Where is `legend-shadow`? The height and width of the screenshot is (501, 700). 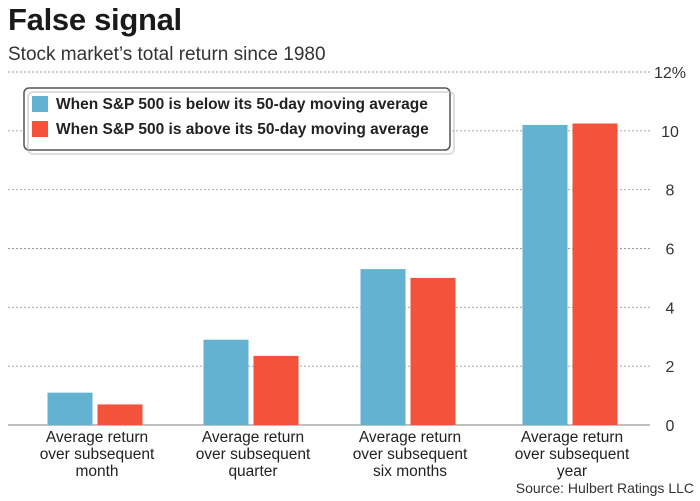 legend-shadow is located at coordinates (241, 123).